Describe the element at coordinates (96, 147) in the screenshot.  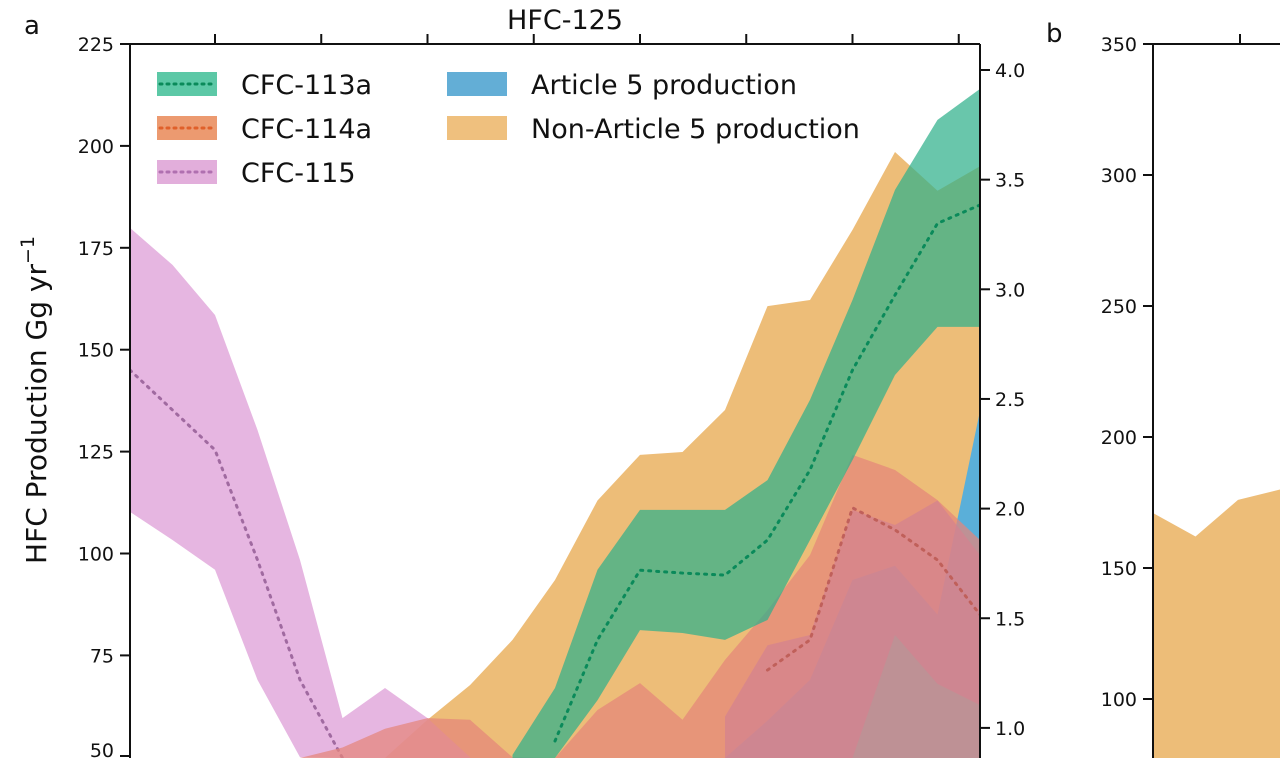
I see `y-tick-label: 200` at that location.